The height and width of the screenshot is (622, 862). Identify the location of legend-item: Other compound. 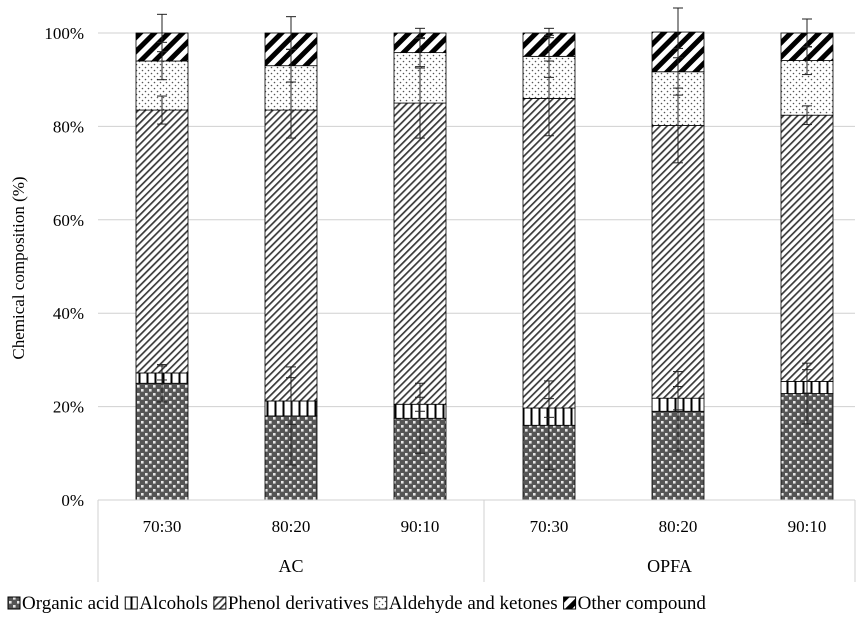
(635, 603).